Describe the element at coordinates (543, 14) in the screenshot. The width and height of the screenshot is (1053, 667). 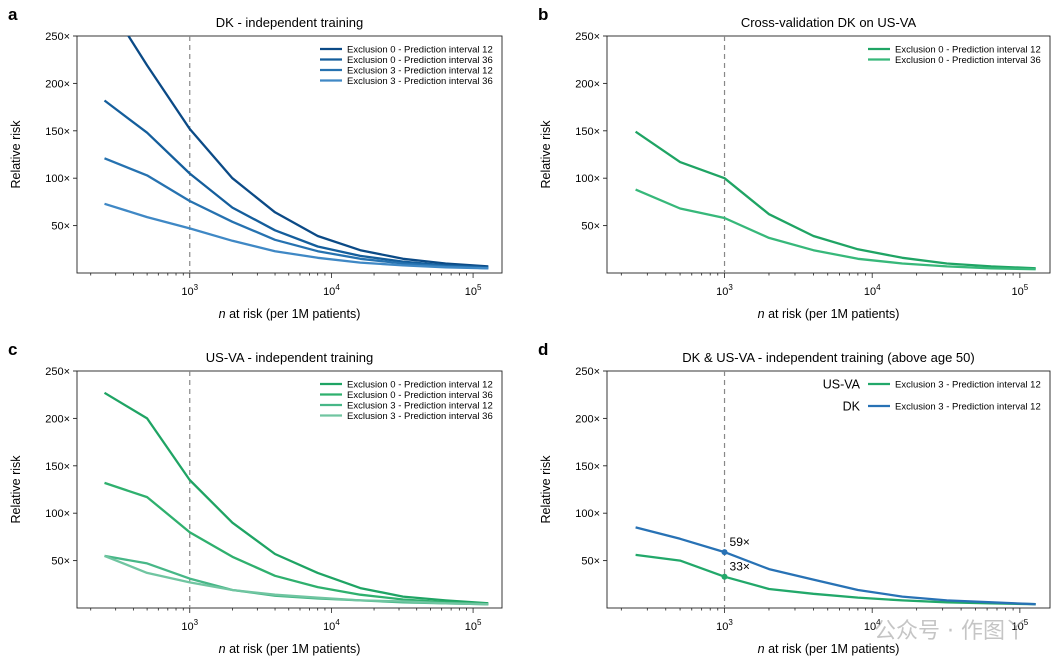
I see `panel-letter: b` at that location.